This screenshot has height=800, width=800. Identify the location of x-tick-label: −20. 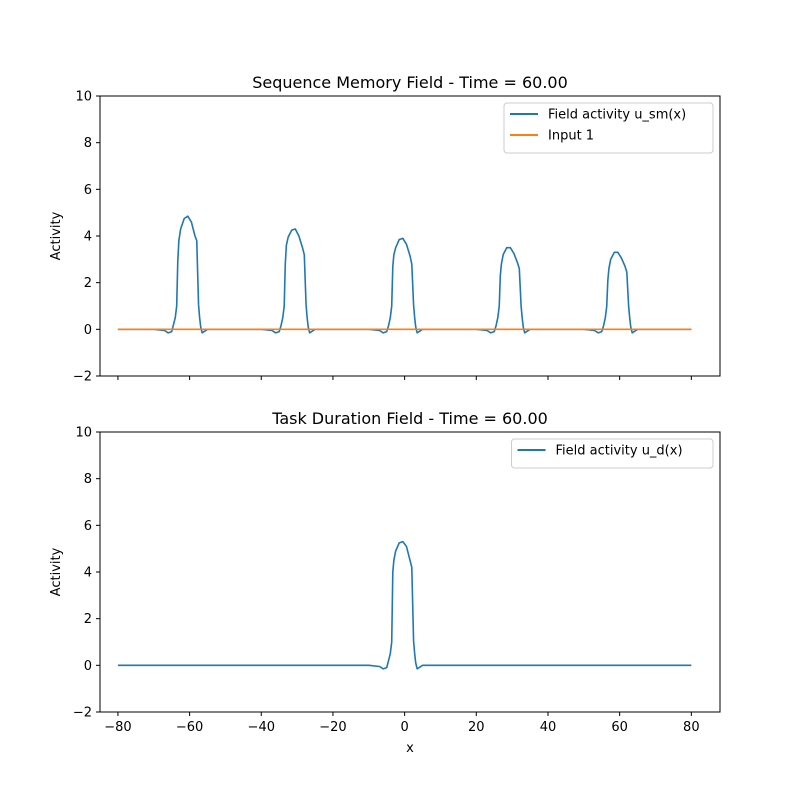
(332, 727).